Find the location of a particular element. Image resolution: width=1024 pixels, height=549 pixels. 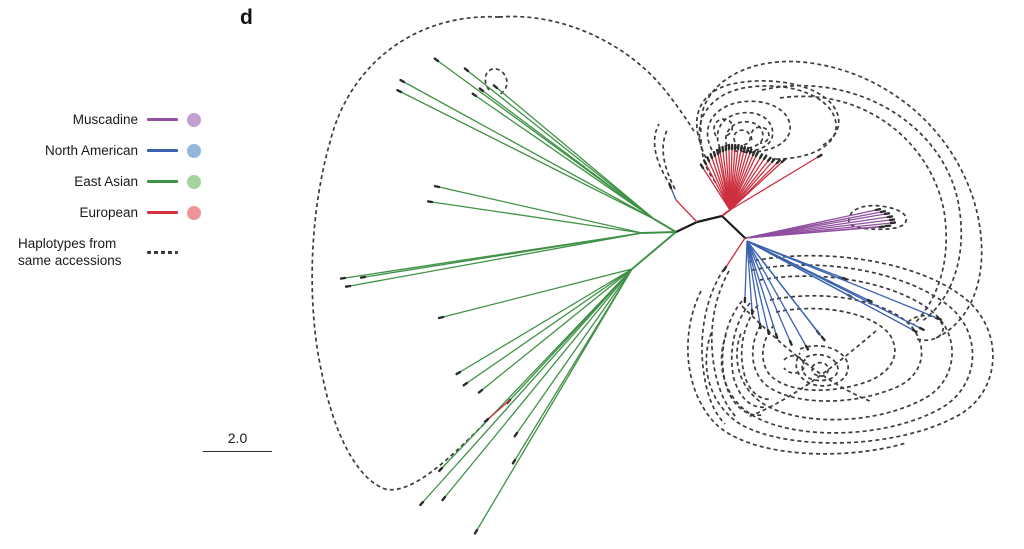

red-branch is located at coordinates (686, 211).